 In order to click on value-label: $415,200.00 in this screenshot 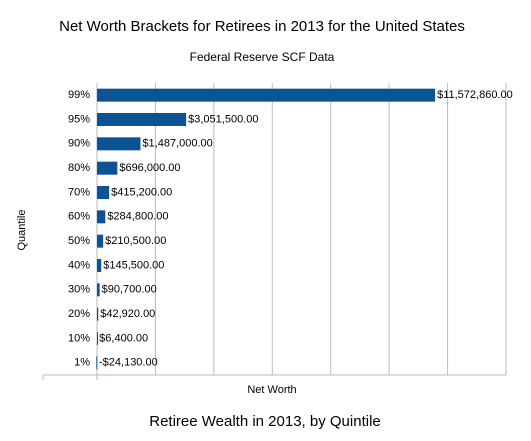, I will do `click(141, 192)`.